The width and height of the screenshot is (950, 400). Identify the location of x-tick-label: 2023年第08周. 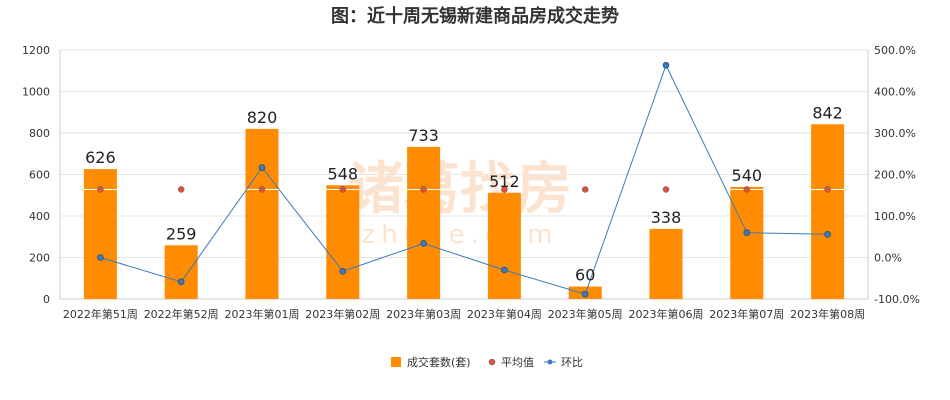
(827, 314).